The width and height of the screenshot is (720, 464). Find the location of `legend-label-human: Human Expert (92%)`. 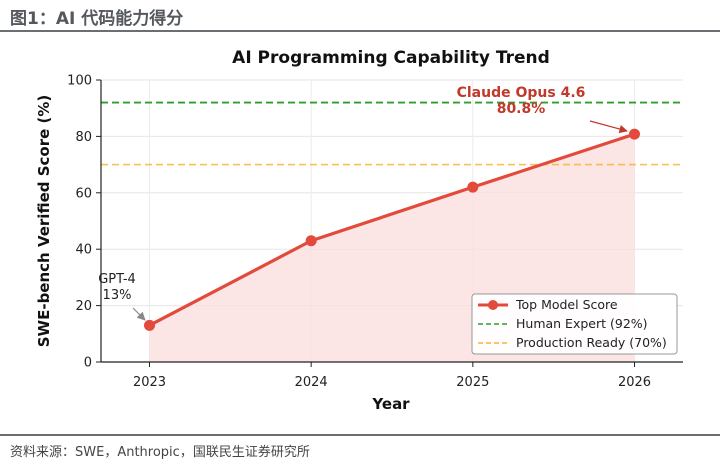

legend-label-human: Human Expert (92%) is located at coordinates (582, 323).